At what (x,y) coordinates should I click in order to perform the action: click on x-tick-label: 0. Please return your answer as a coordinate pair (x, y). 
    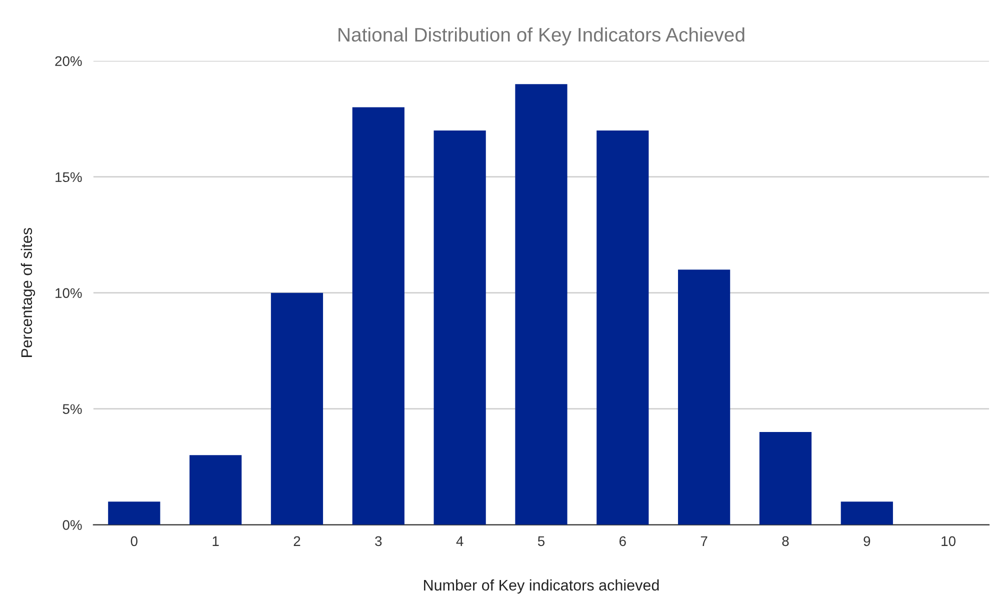
    Looking at the image, I should click on (134, 541).